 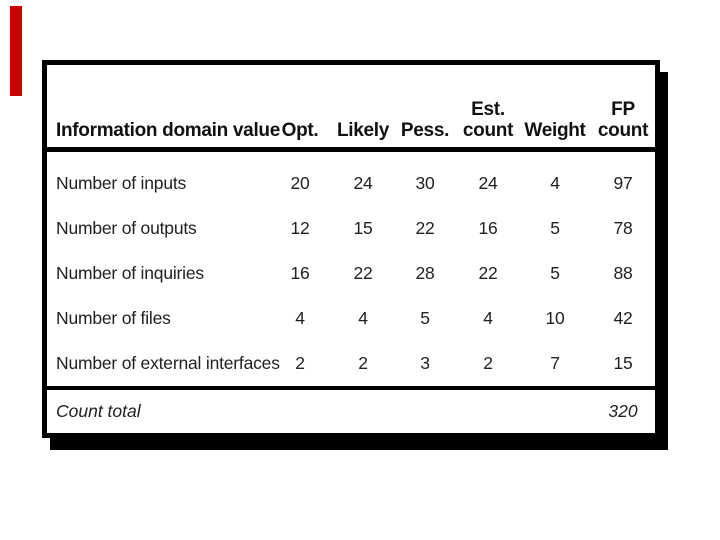 I want to click on cell-value: 10, so click(x=555, y=318).